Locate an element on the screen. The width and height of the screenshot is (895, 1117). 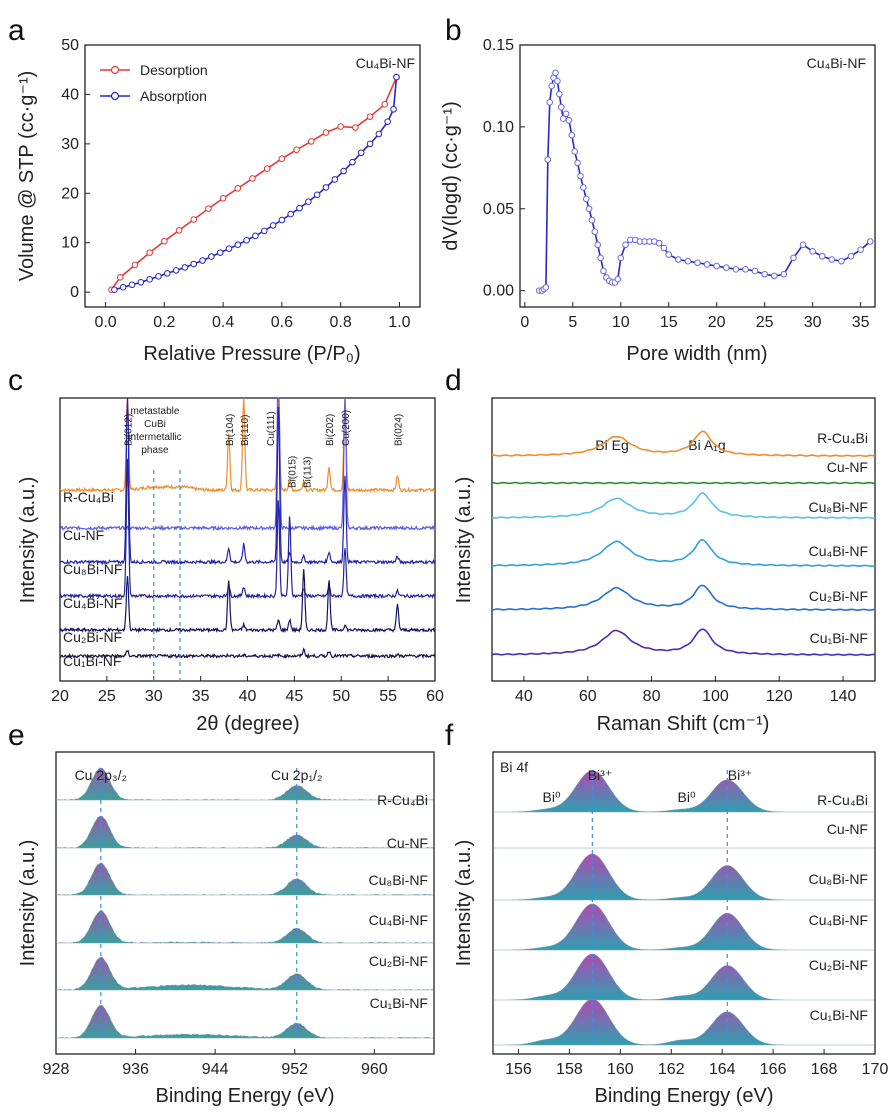
panel-a-ytick-label: 30 is located at coordinates (70, 144).